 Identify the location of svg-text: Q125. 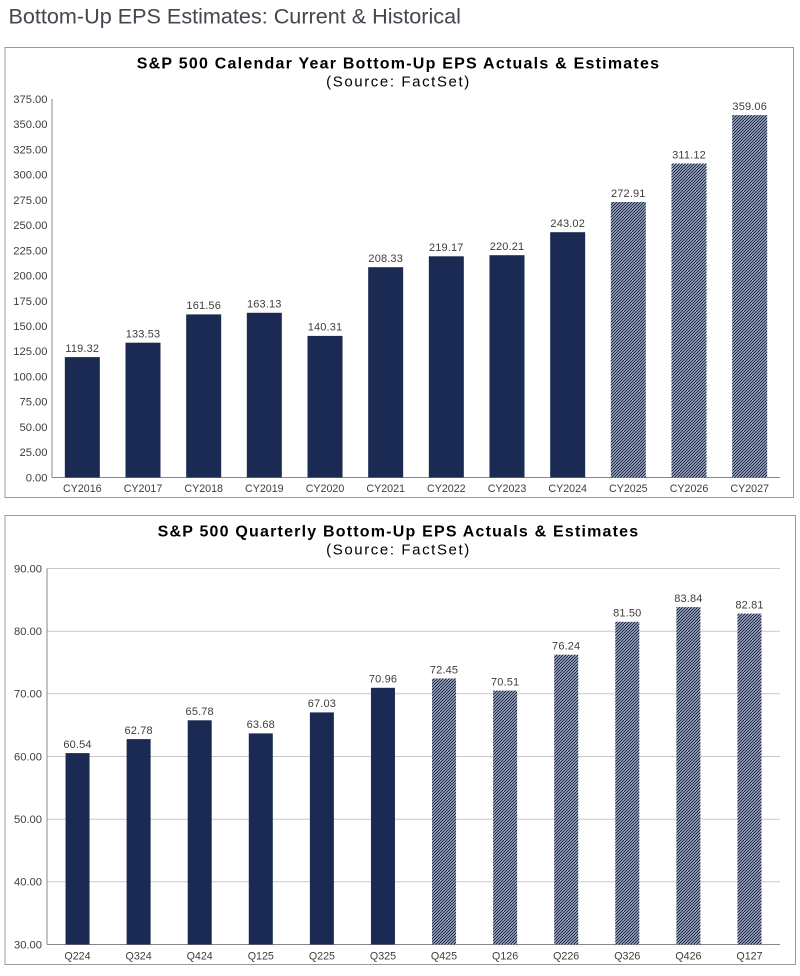
(261, 957).